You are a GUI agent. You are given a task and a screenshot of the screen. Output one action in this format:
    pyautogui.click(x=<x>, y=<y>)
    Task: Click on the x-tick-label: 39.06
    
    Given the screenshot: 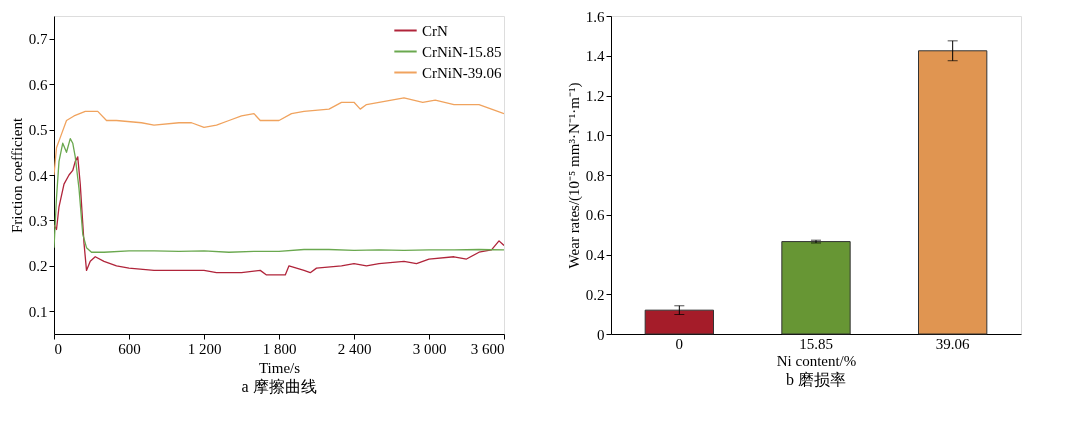 What is the action you would take?
    pyautogui.click(x=953, y=343)
    